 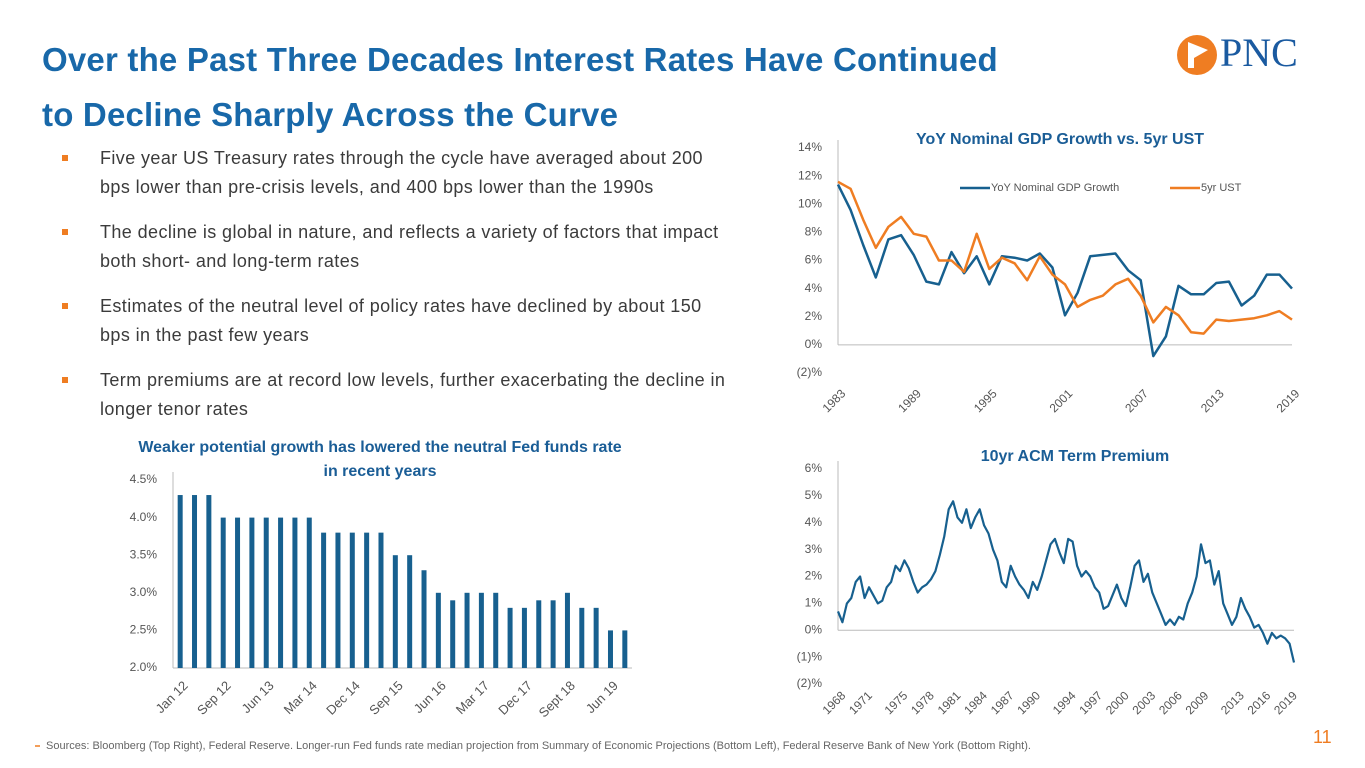 What do you see at coordinates (1259, 702) in the screenshot?
I see `x-tick-label: 2016` at bounding box center [1259, 702].